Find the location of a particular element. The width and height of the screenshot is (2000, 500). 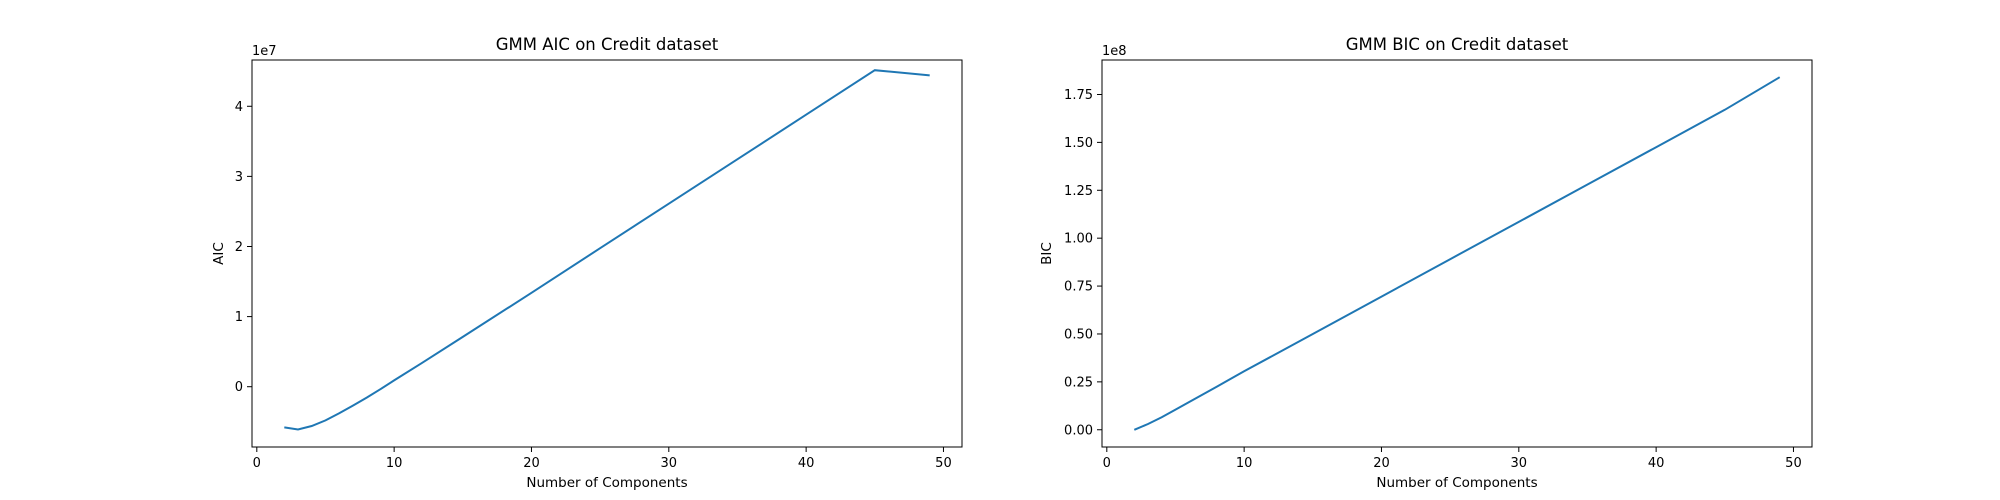

y-tick-label: 4 is located at coordinates (239, 107).